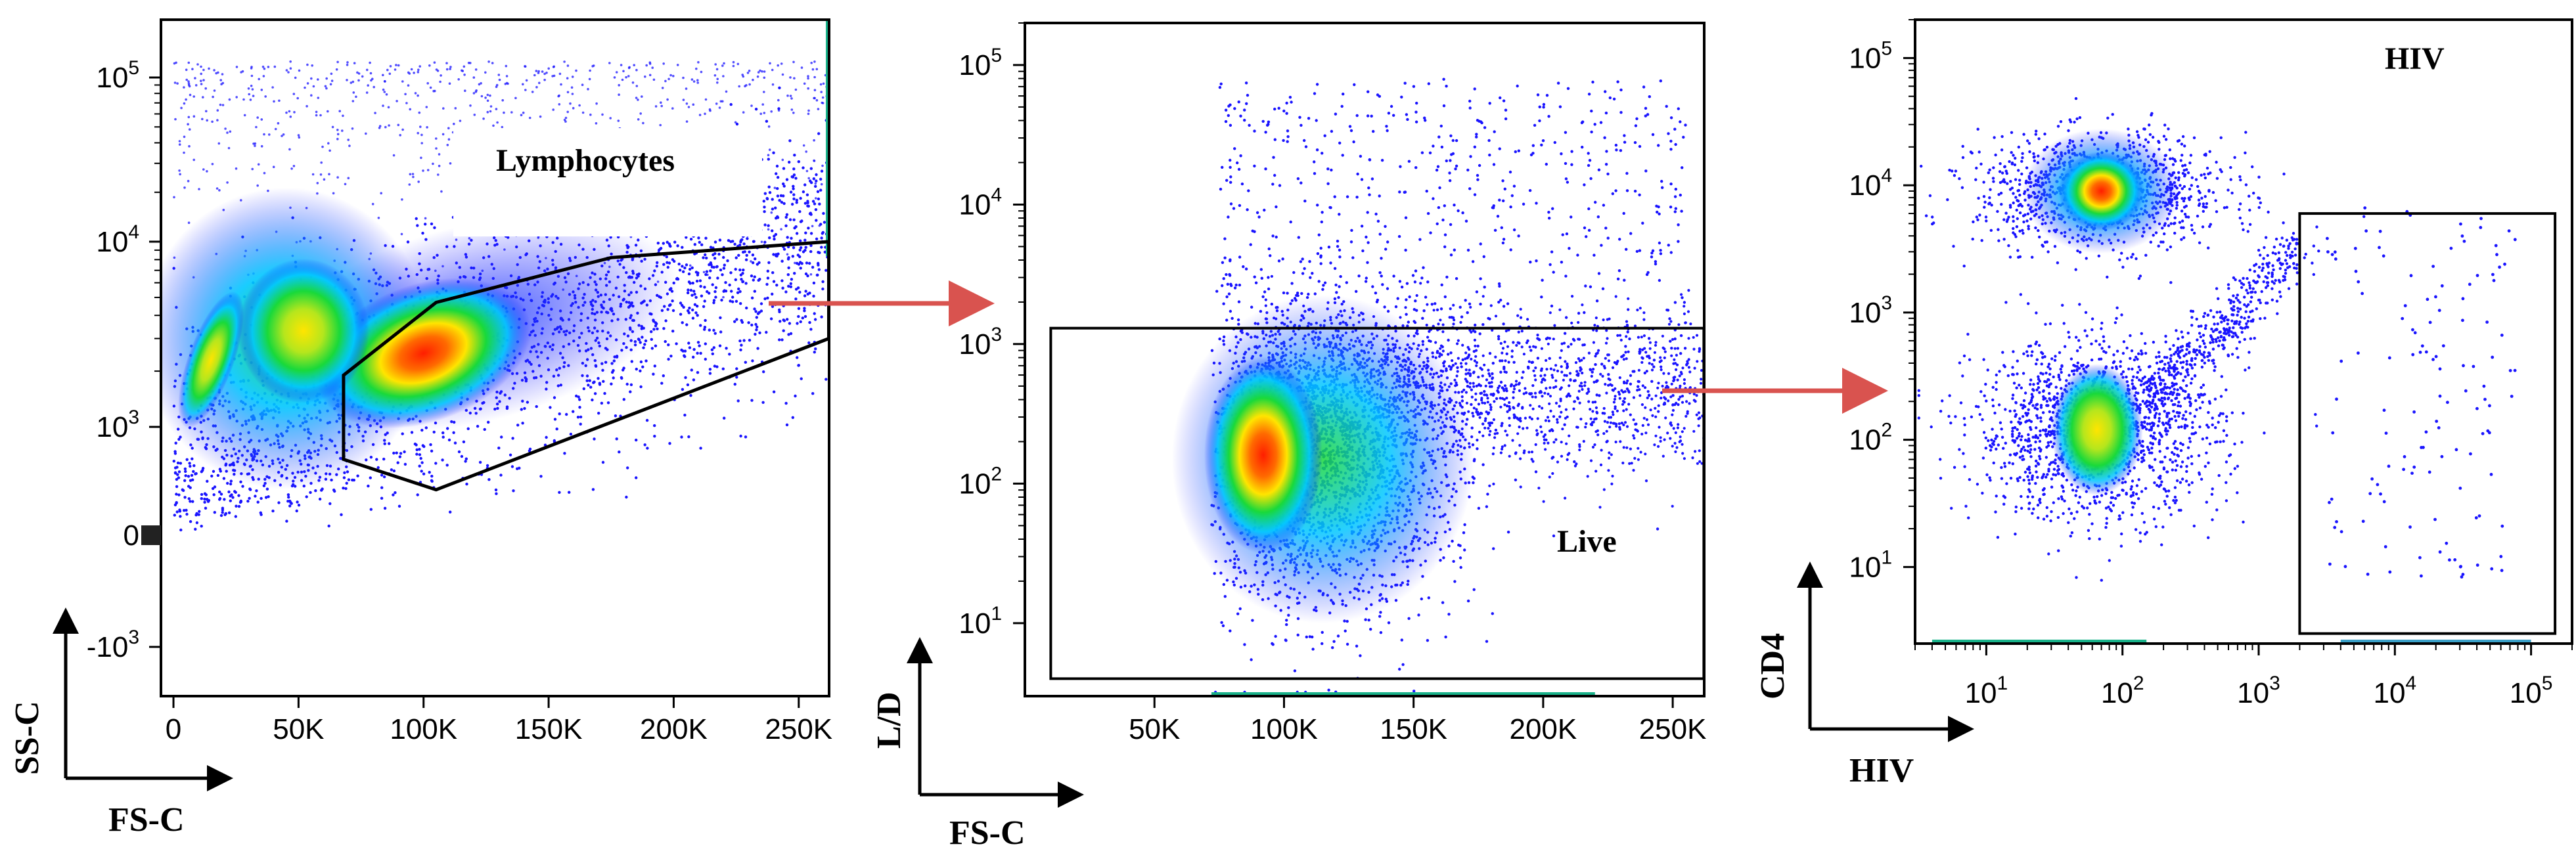  Describe the element at coordinates (146, 820) in the screenshot. I see `panel1-x-axis-label: FS-C` at that location.